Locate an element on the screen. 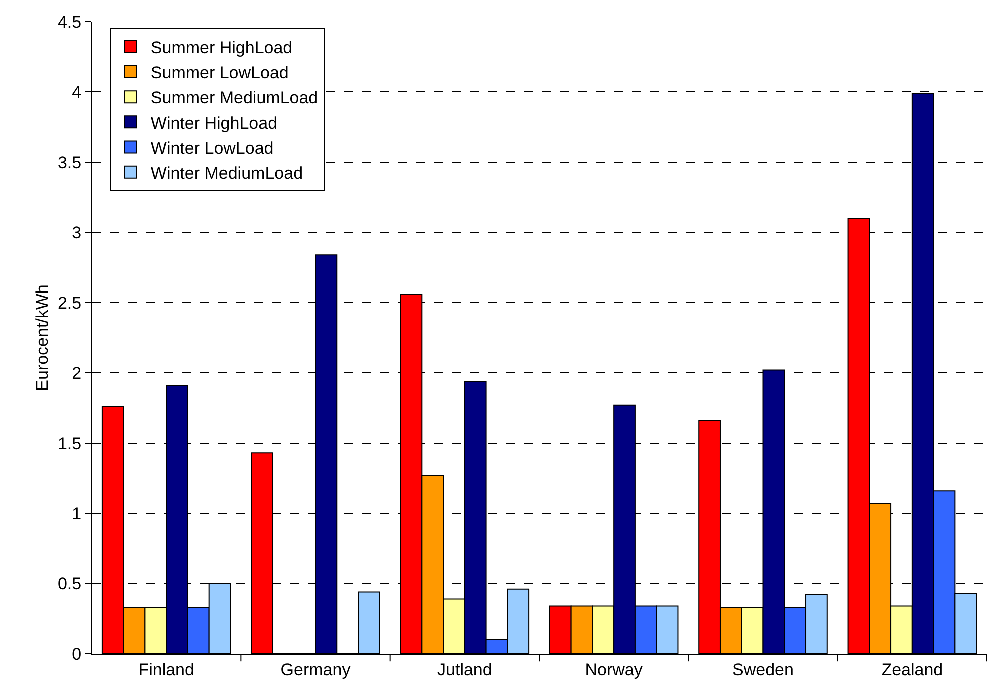 The width and height of the screenshot is (995, 700). y-tick-label: 1.5 is located at coordinates (70, 444).